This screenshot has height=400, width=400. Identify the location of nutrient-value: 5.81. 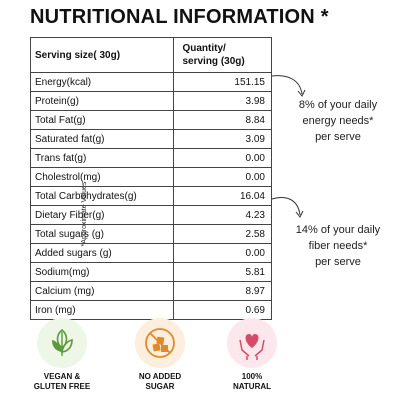
(222, 272).